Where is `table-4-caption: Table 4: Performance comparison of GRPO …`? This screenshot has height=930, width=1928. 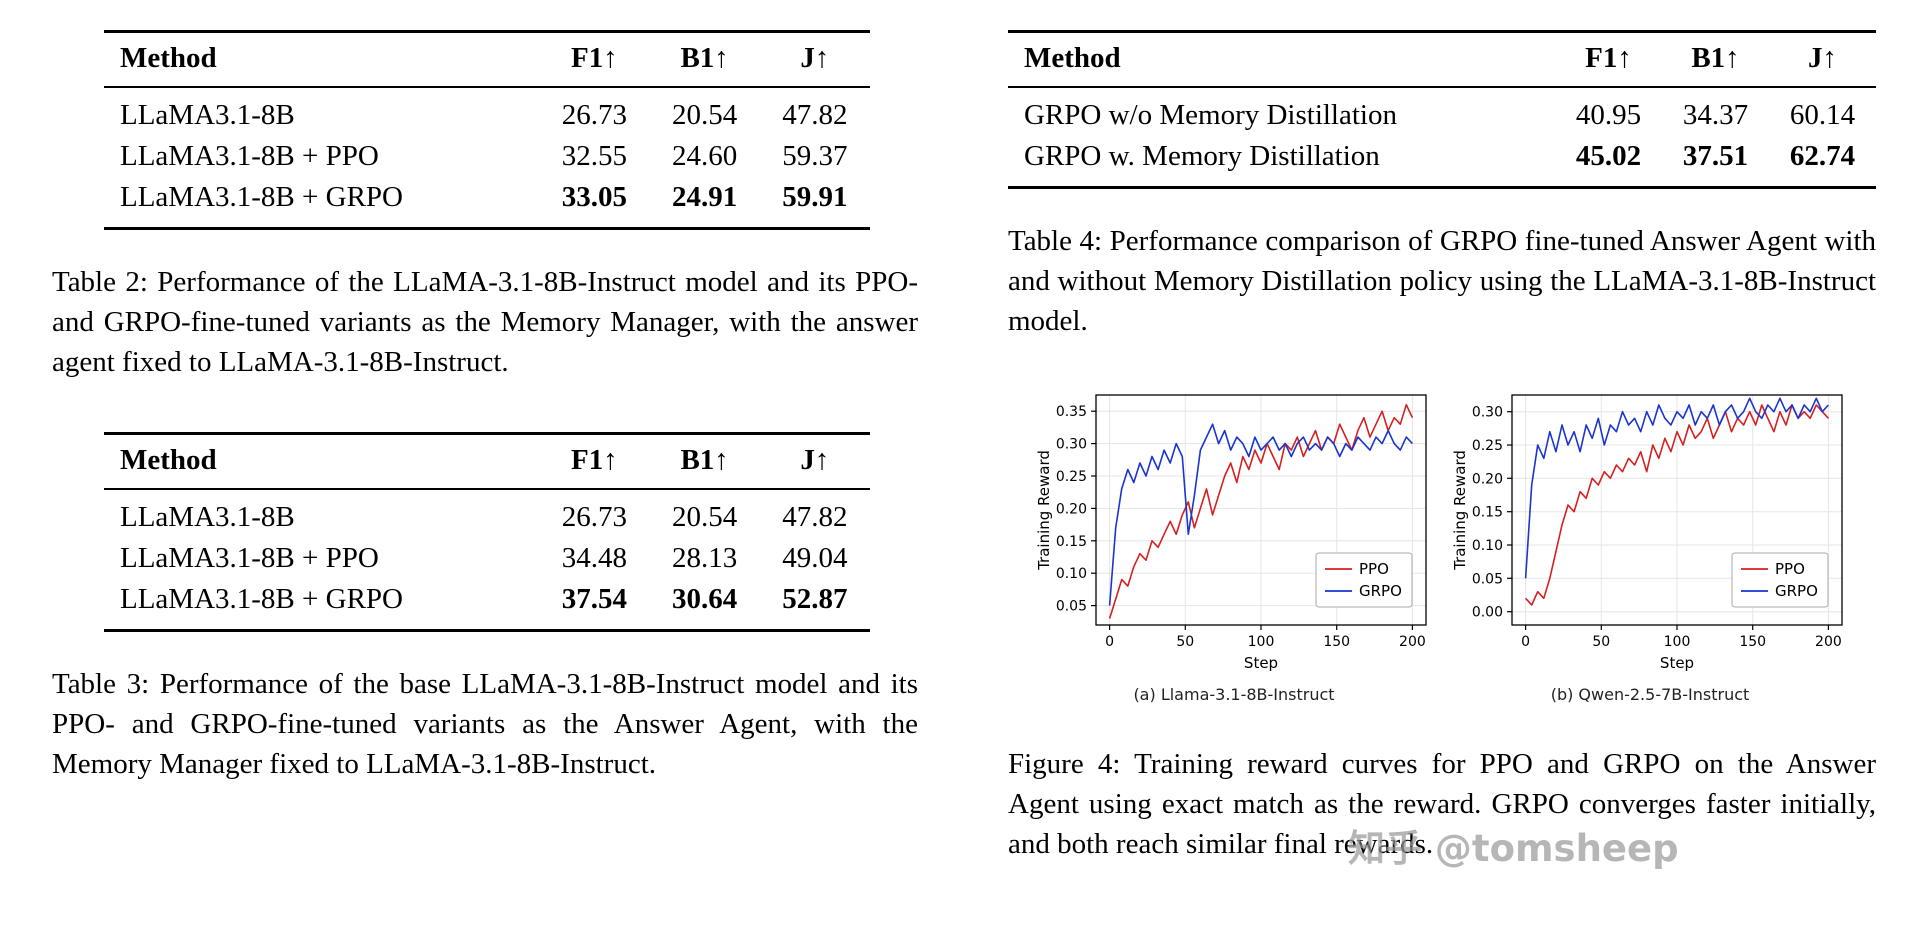 table-4-caption: Table 4: Performance comparison of GRPO … is located at coordinates (1442, 281).